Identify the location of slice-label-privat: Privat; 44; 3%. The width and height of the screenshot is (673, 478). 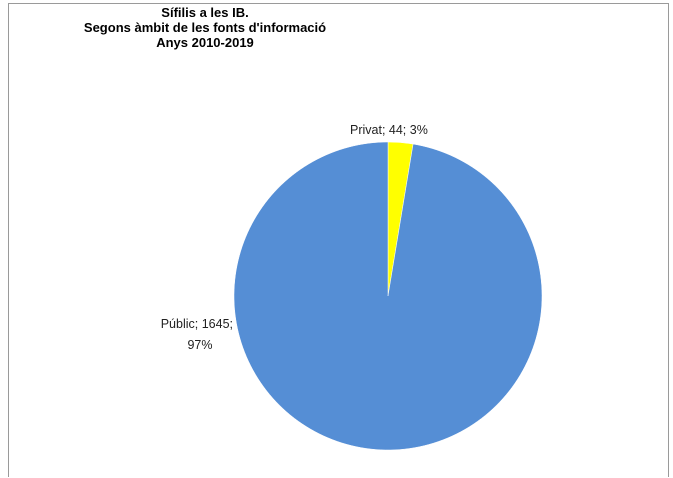
(389, 130).